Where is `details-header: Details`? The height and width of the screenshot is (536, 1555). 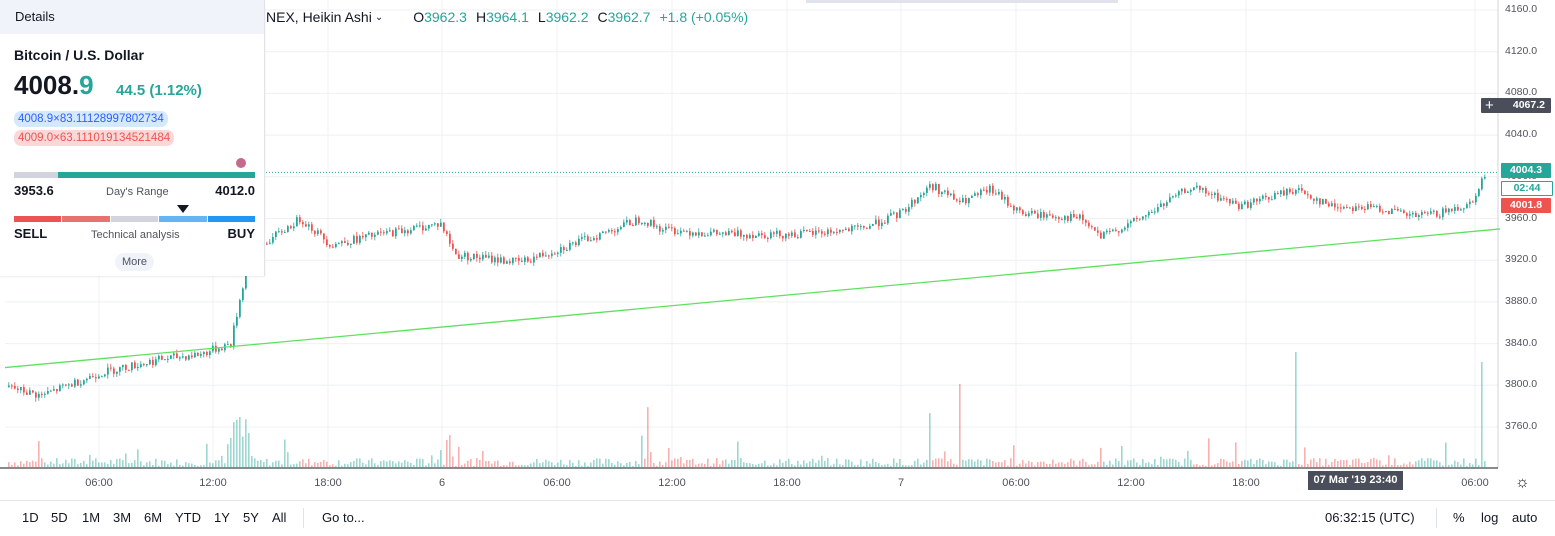
details-header: Details is located at coordinates (132, 17).